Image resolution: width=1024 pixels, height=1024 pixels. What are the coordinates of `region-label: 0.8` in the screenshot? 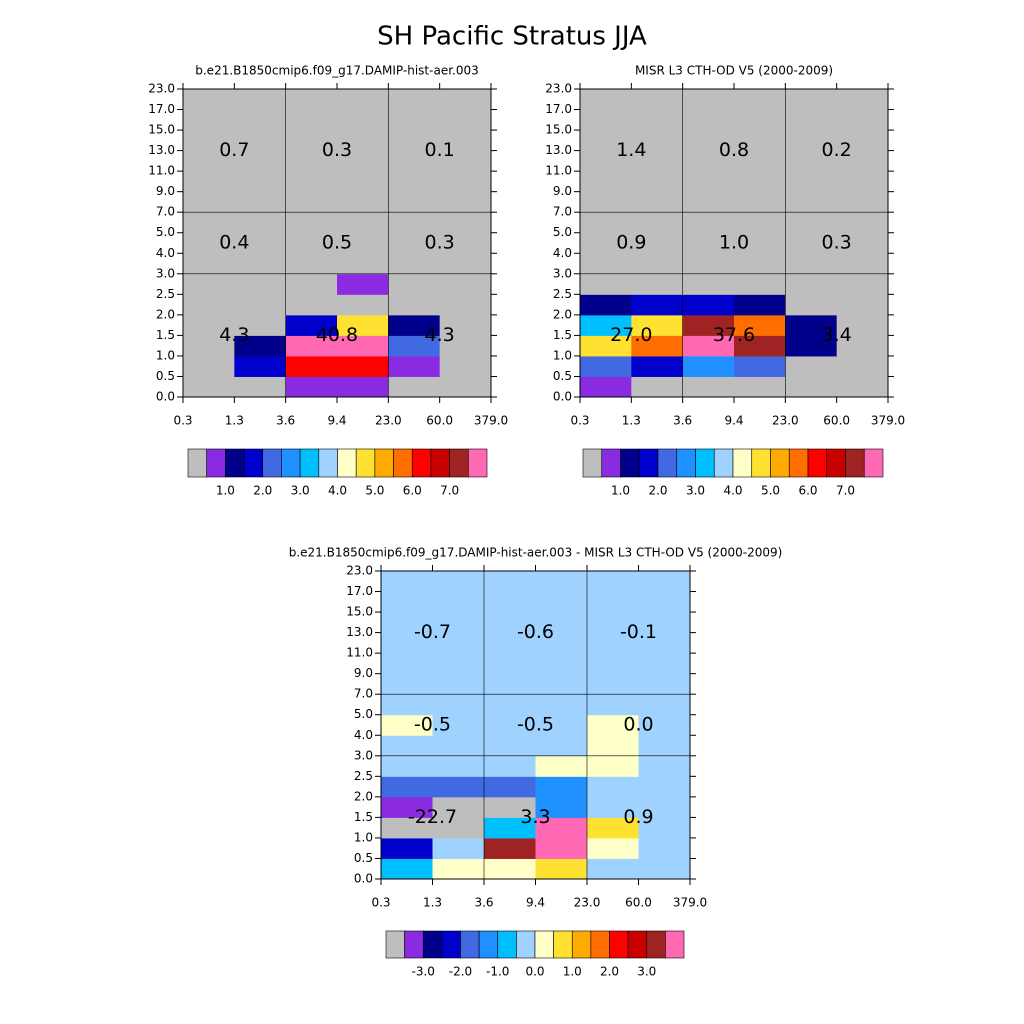 It's located at (734, 150).